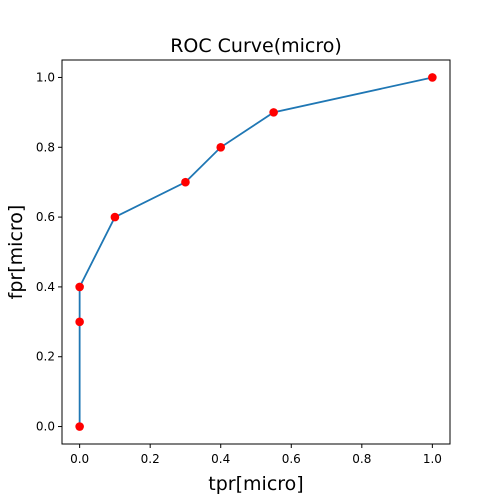  I want to click on x-tick-label: 0.4, so click(220, 459).